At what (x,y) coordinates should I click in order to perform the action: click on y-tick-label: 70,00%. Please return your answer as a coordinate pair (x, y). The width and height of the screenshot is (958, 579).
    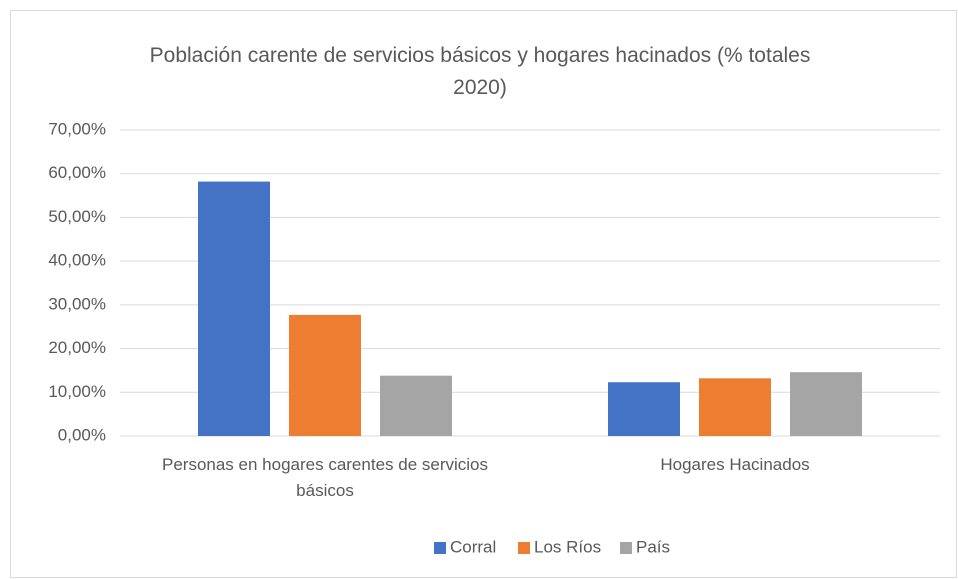
    Looking at the image, I should click on (77, 128).